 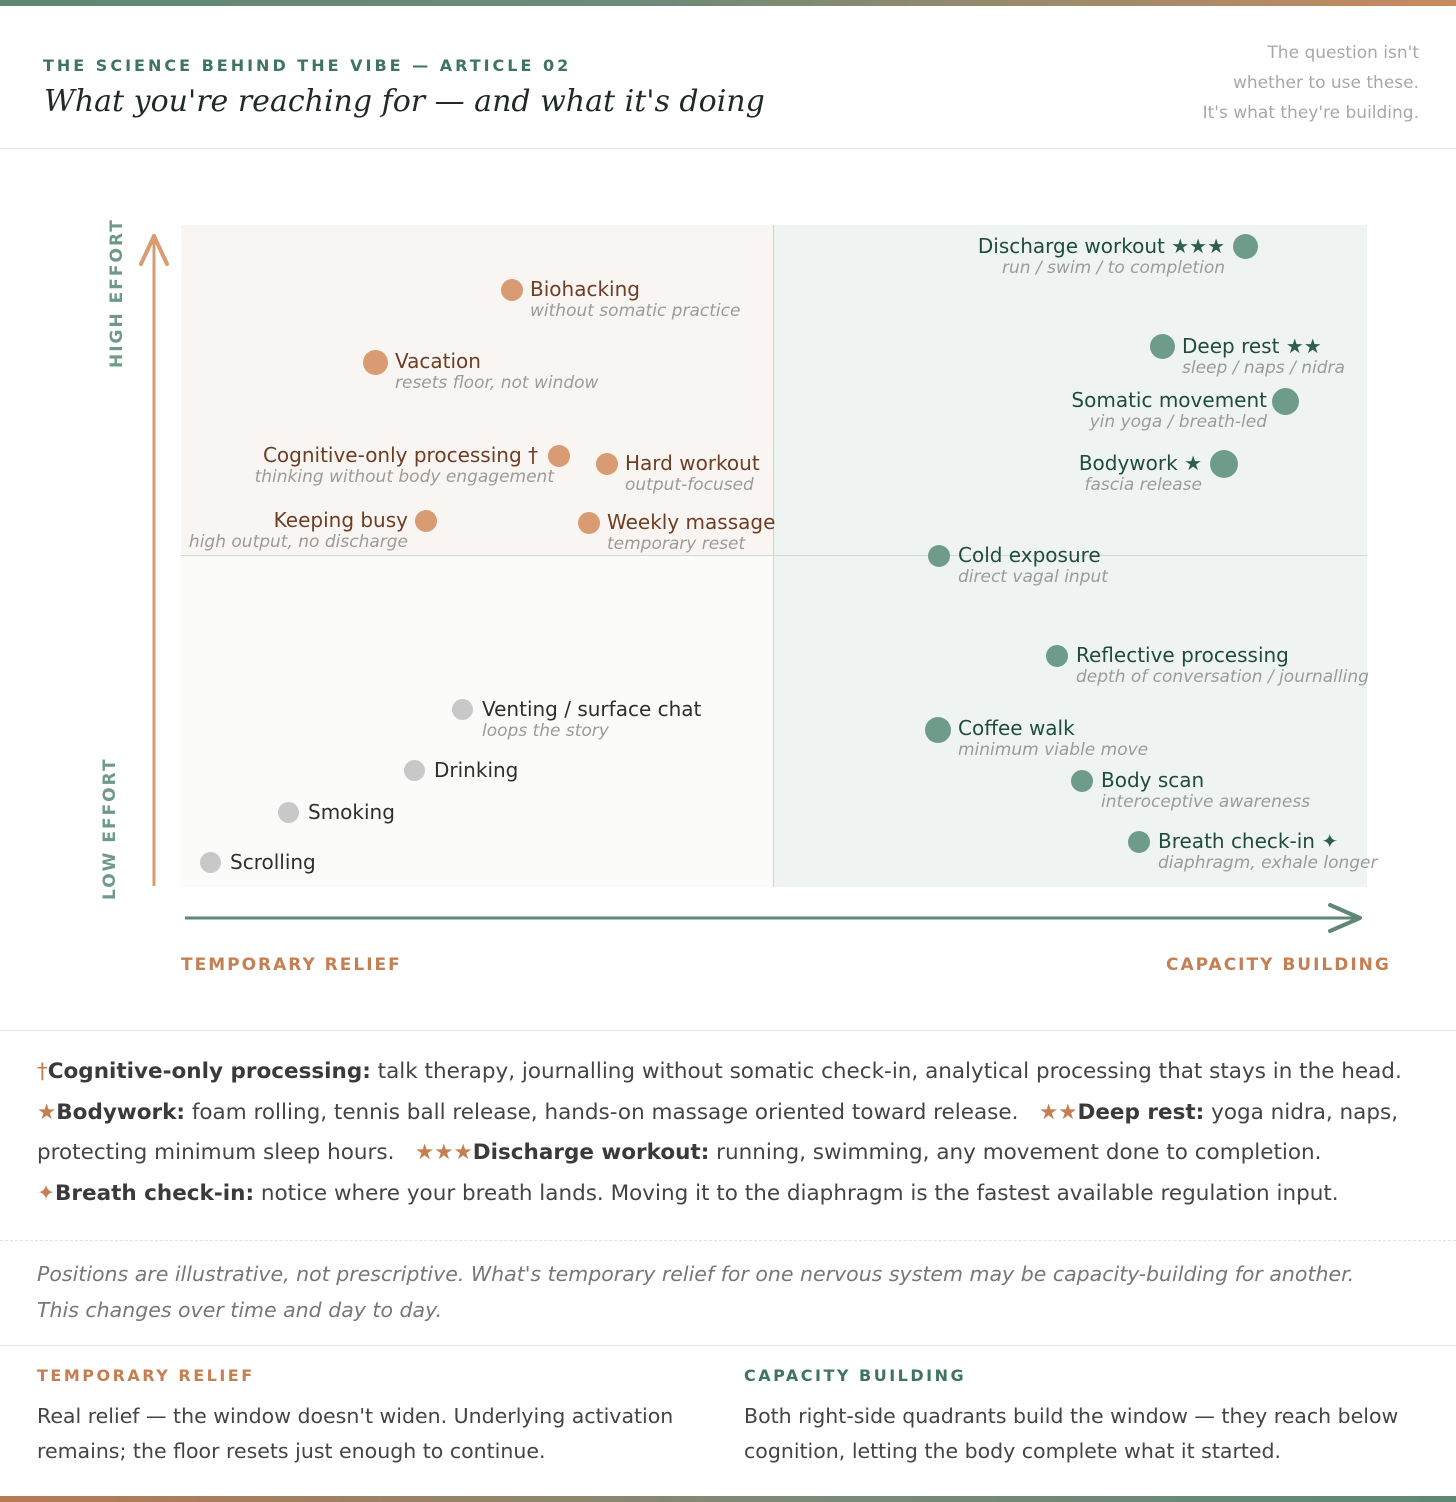 What do you see at coordinates (1236, 841) in the screenshot?
I see `point-label: Breath check-in` at bounding box center [1236, 841].